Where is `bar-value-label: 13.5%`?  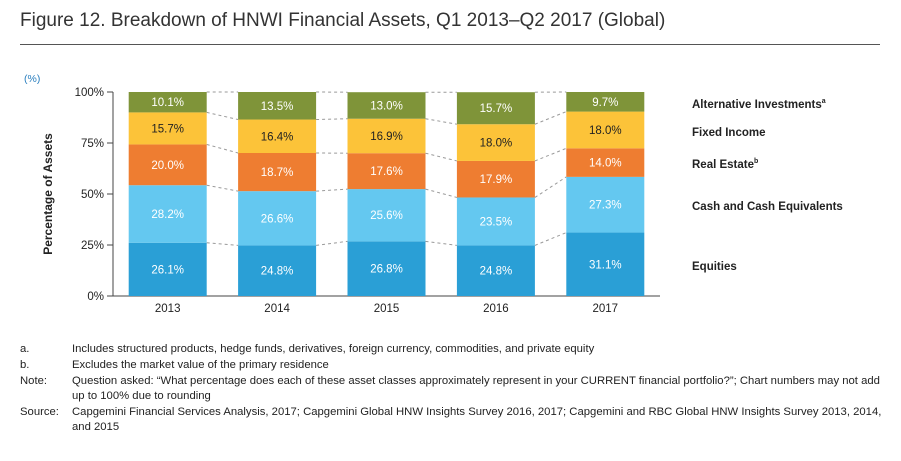 bar-value-label: 13.5% is located at coordinates (277, 107).